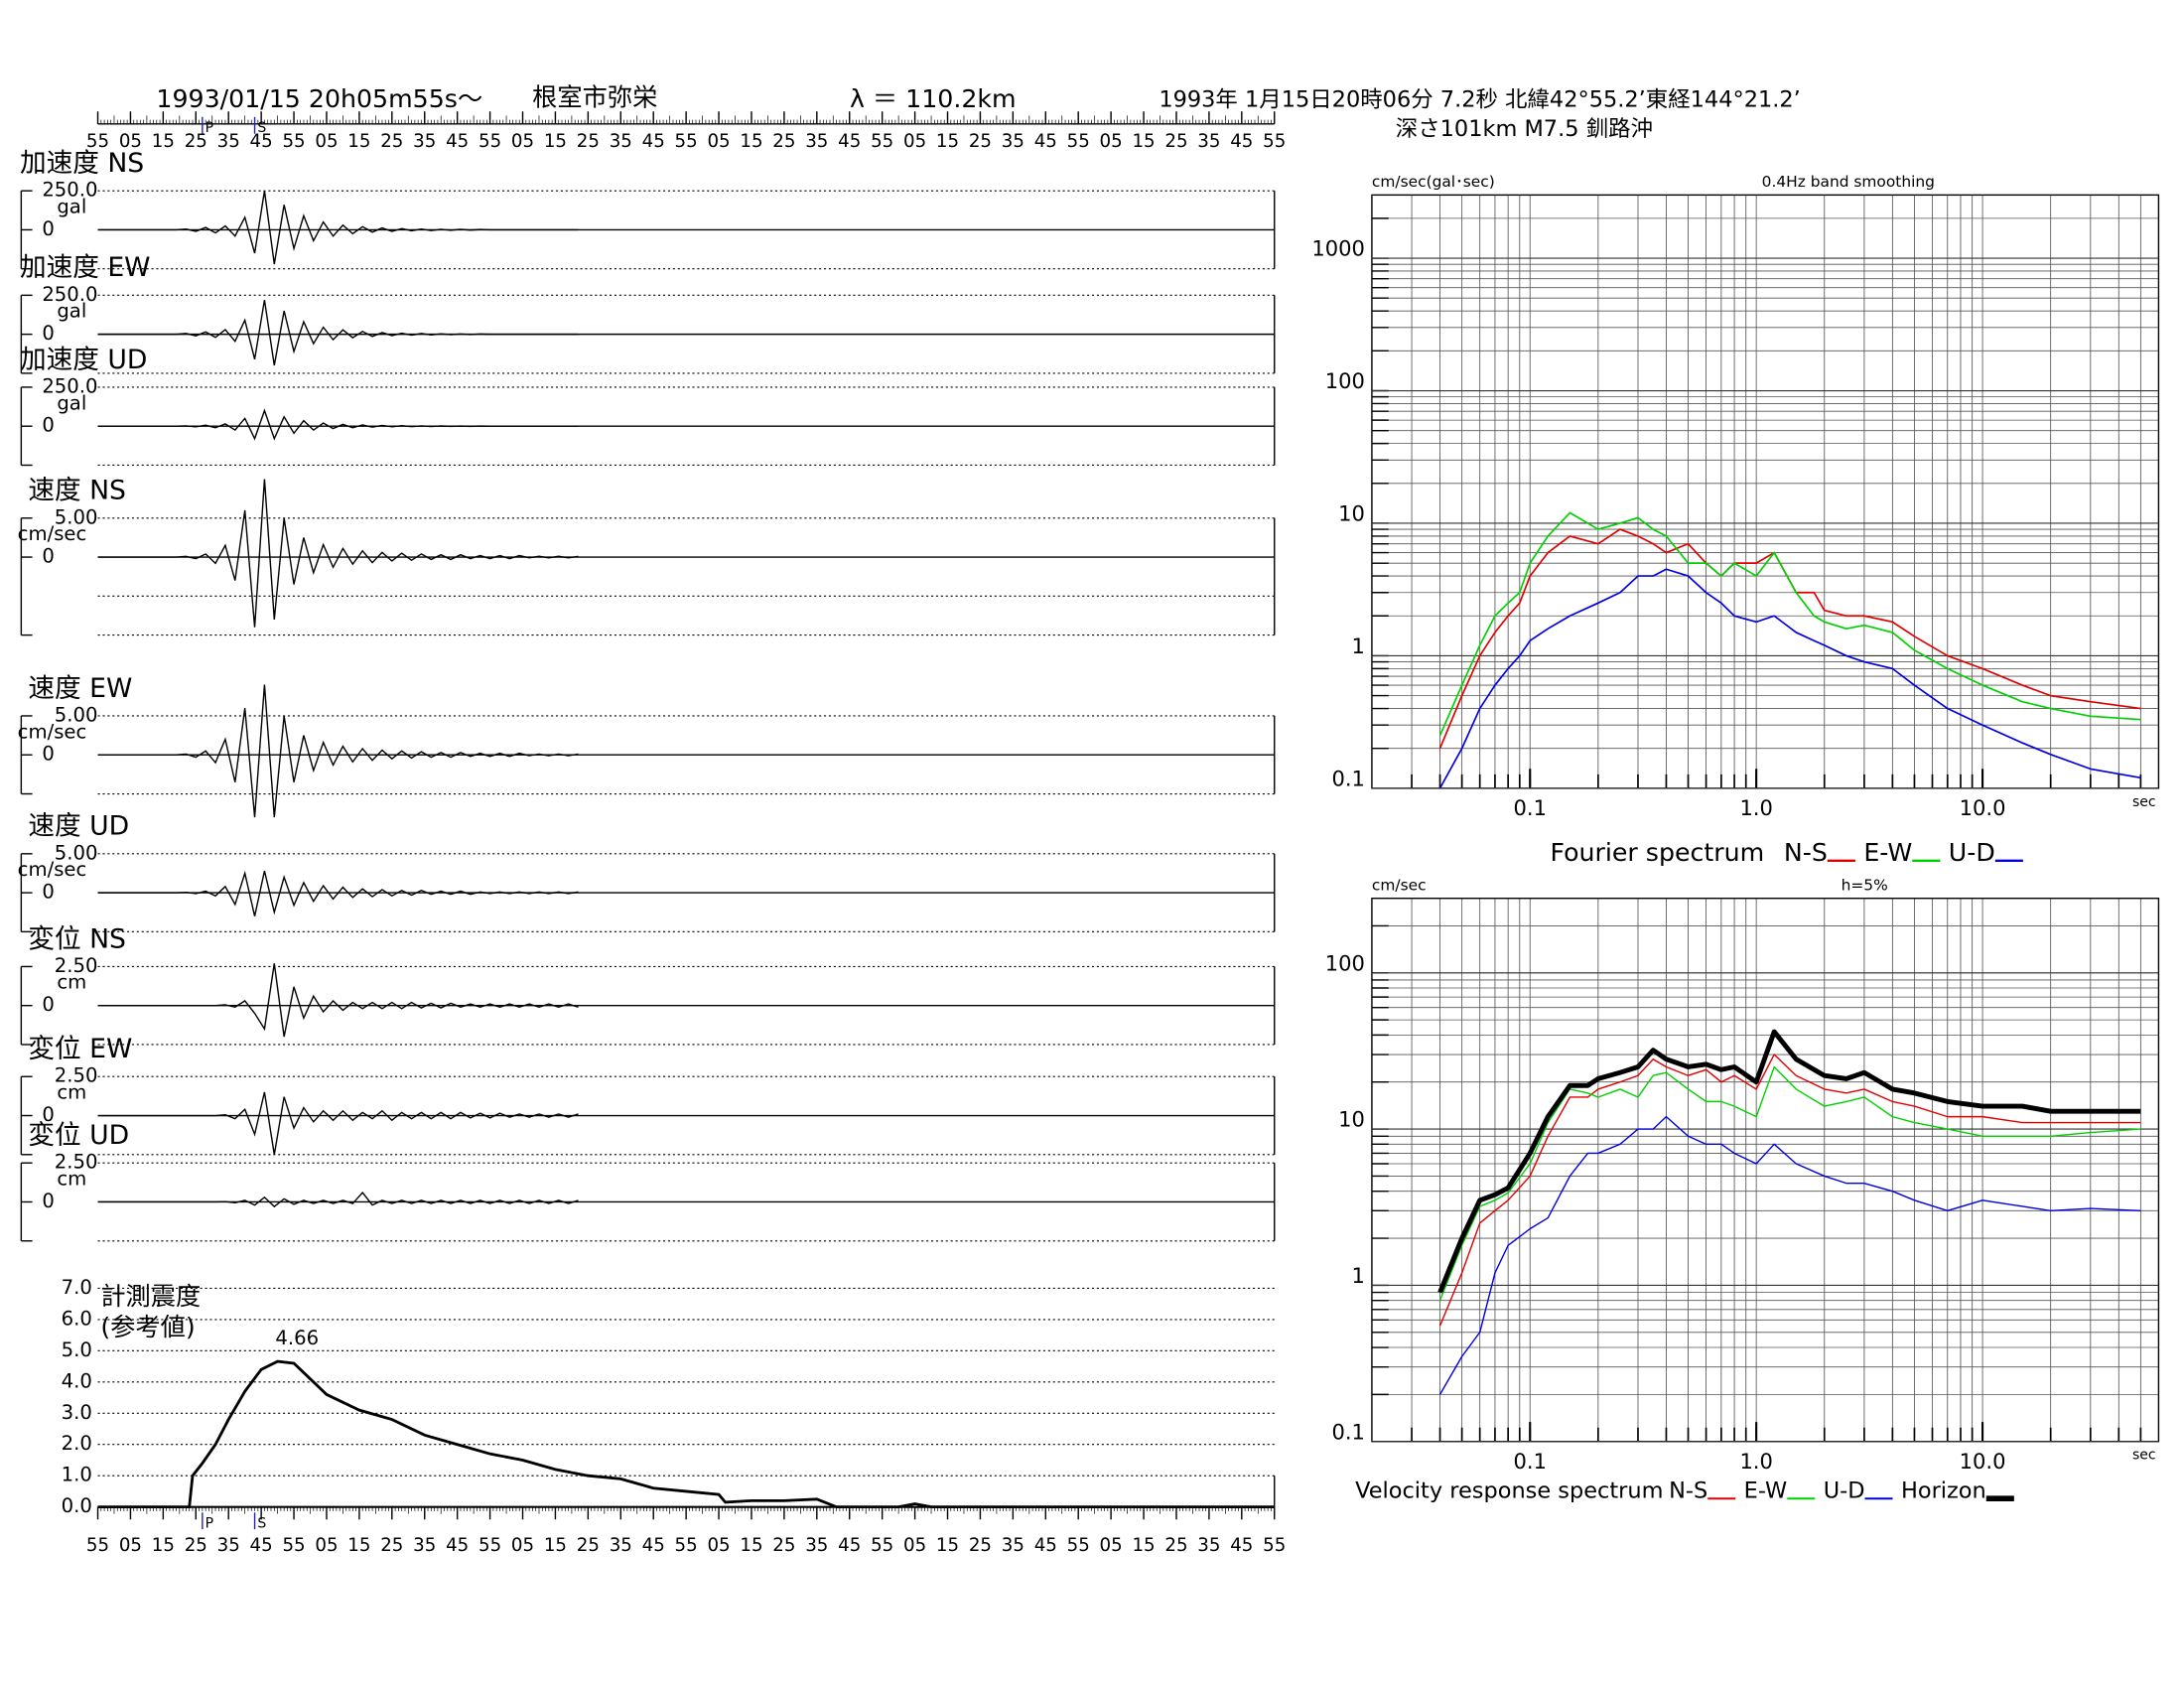 The image size is (2184, 1688). What do you see at coordinates (1657, 852) in the screenshot?
I see `legend-title: Fourier spectrum` at bounding box center [1657, 852].